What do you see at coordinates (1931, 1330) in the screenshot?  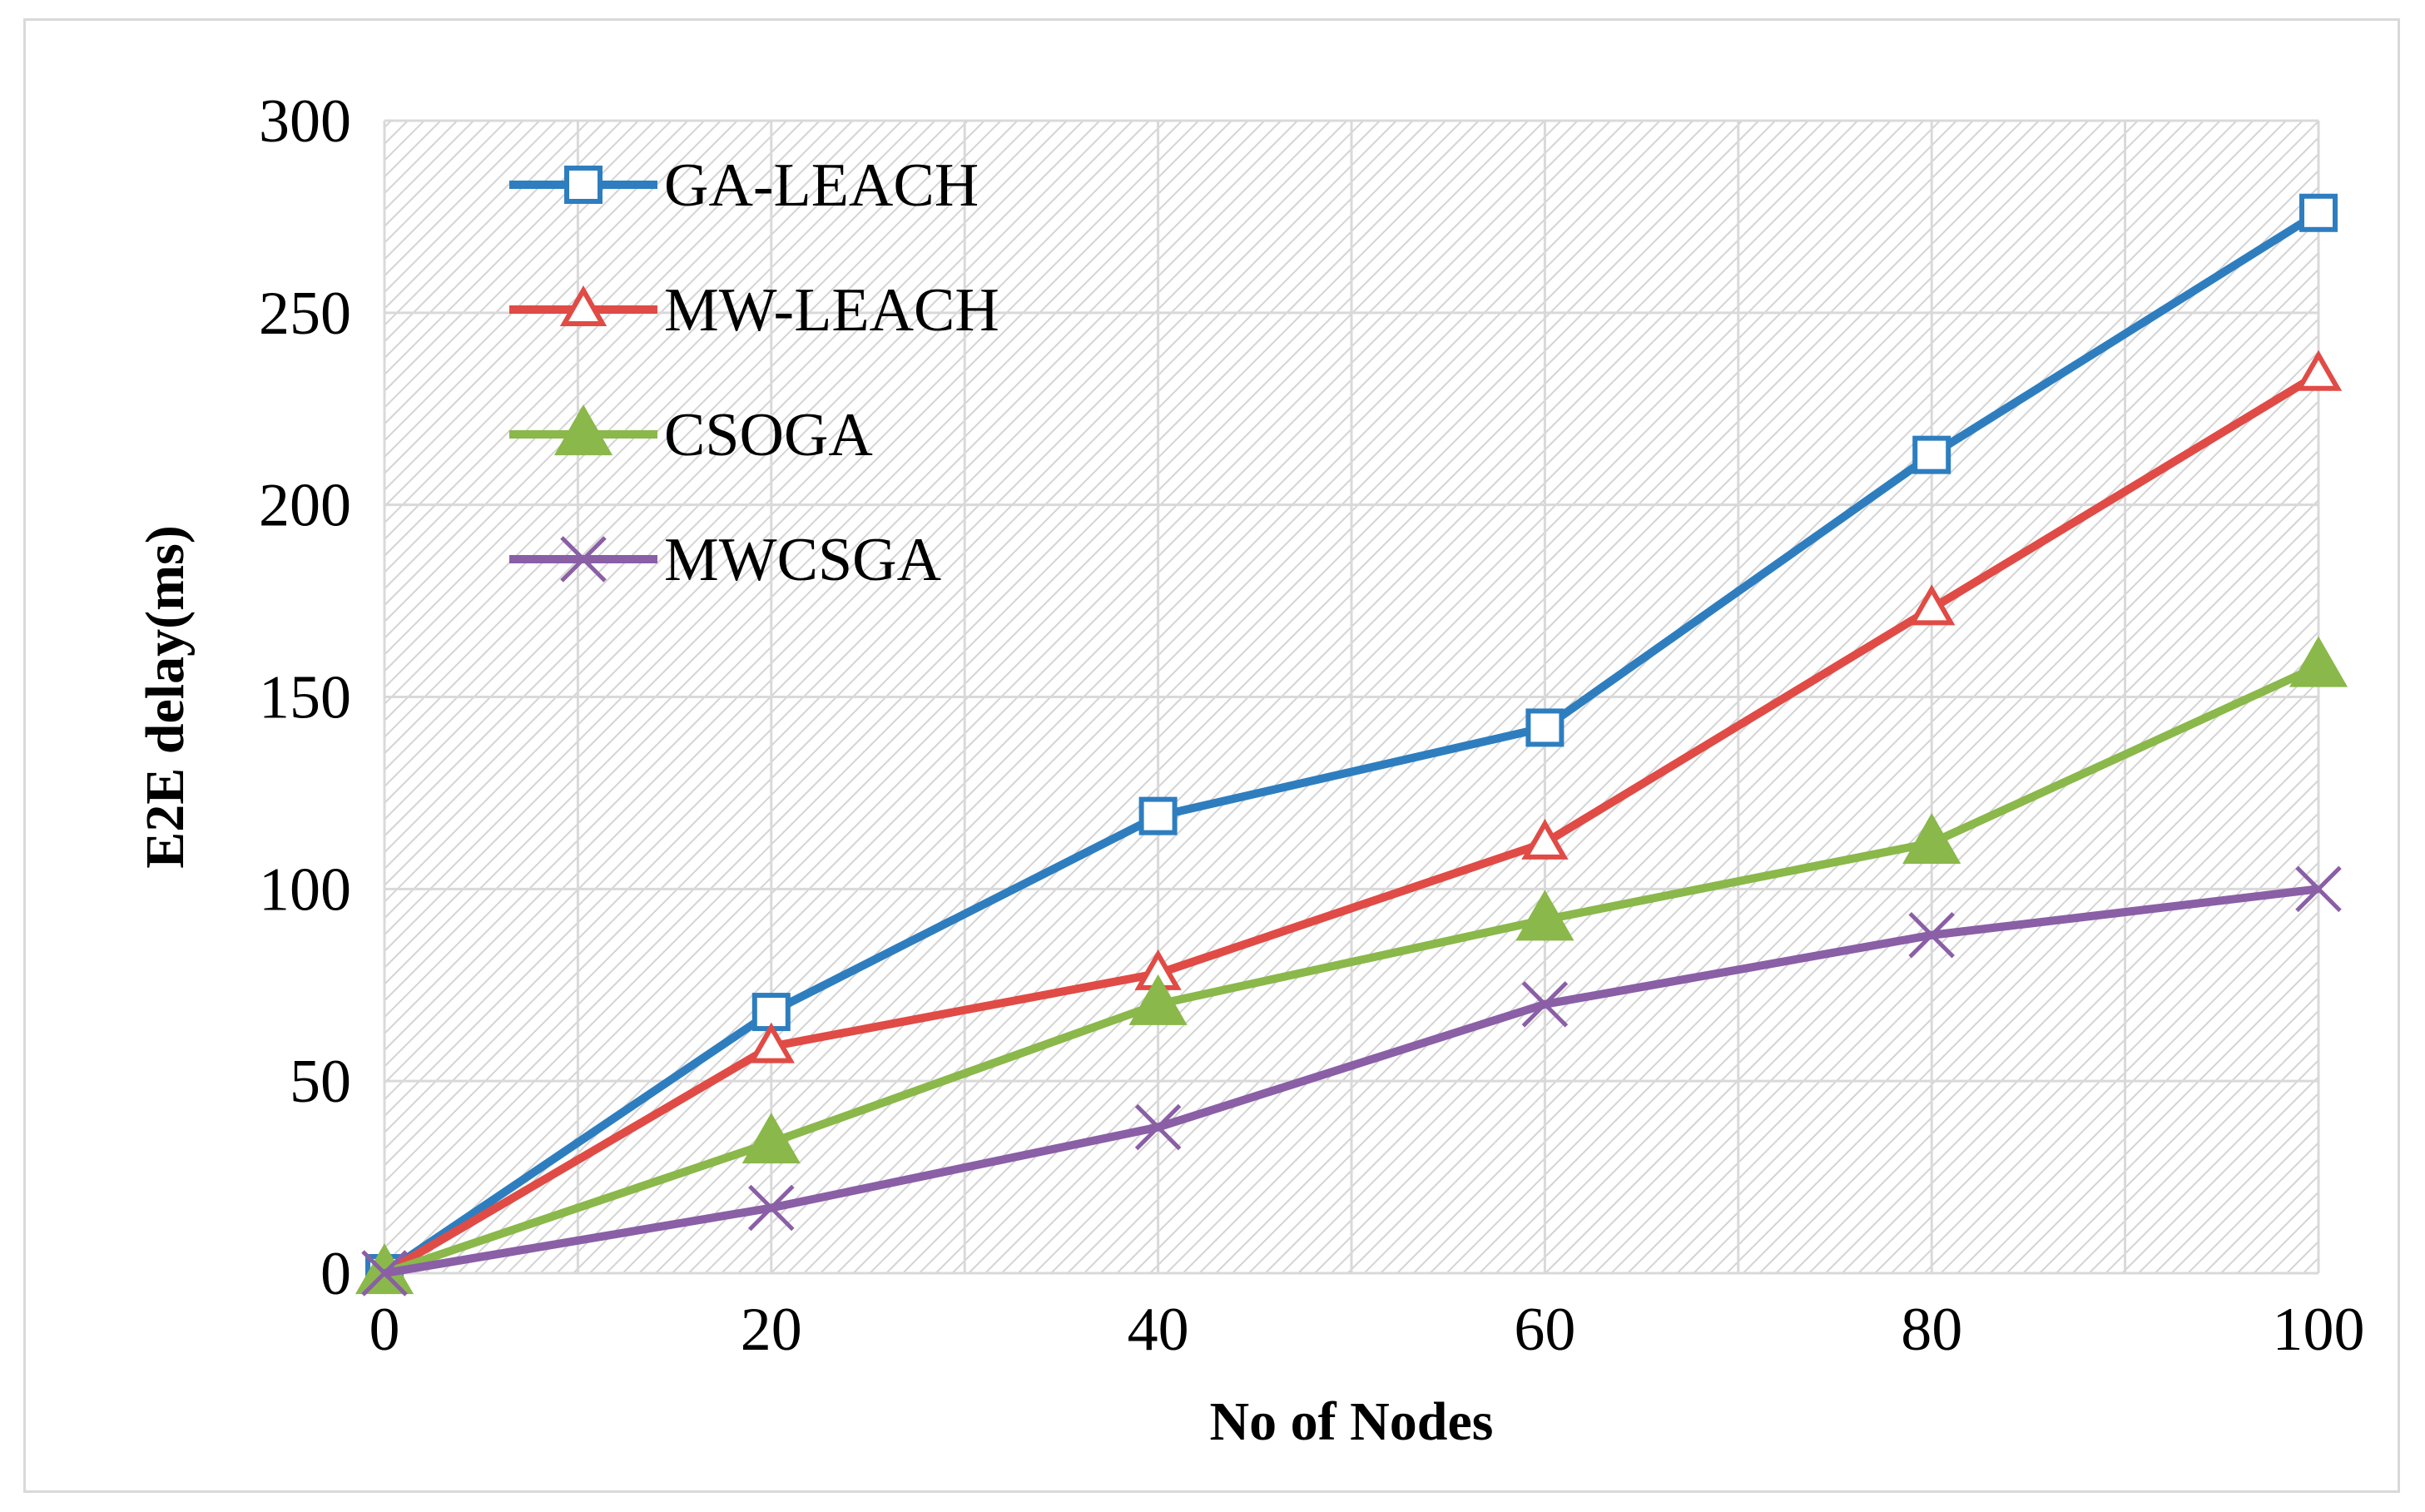 I see `x-tick-label: 80` at bounding box center [1931, 1330].